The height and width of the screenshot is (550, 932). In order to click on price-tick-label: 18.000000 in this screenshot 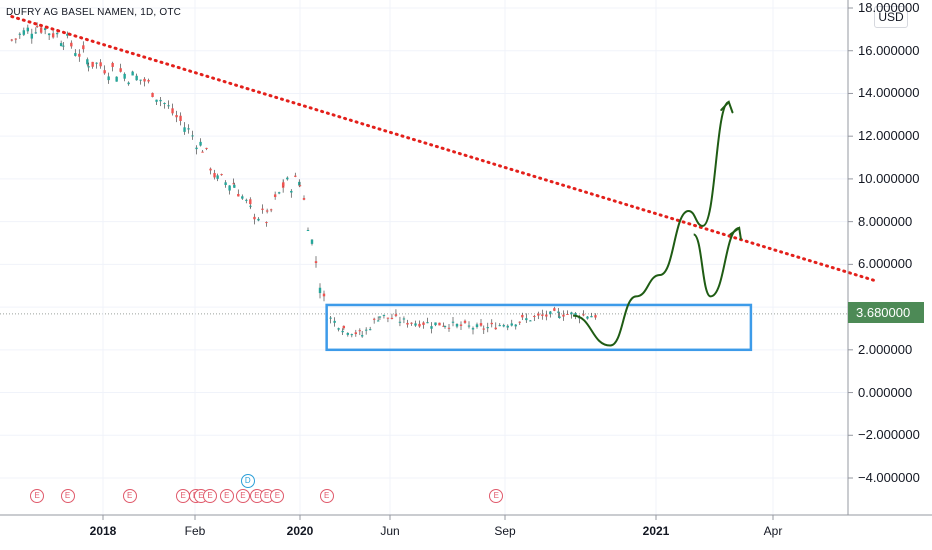, I will do `click(889, 7)`.